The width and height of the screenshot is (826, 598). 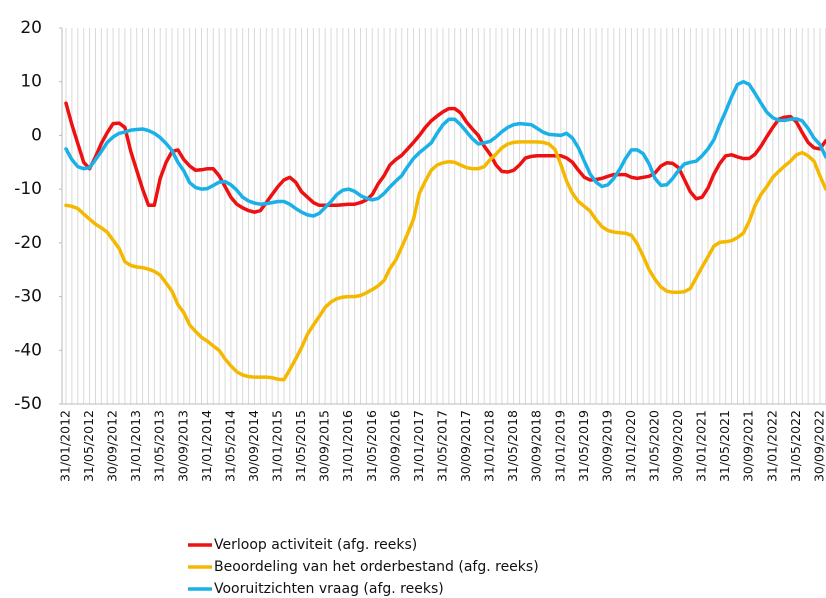 What do you see at coordinates (512, 446) in the screenshot?
I see `x-tick-label: 31/05/2018` at bounding box center [512, 446].